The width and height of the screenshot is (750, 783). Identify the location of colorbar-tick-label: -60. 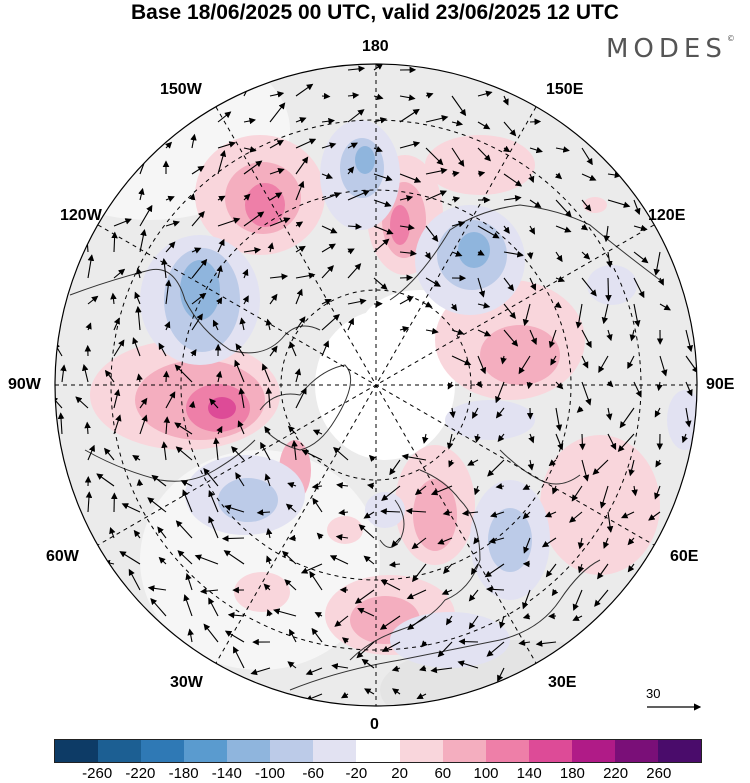
(313, 773).